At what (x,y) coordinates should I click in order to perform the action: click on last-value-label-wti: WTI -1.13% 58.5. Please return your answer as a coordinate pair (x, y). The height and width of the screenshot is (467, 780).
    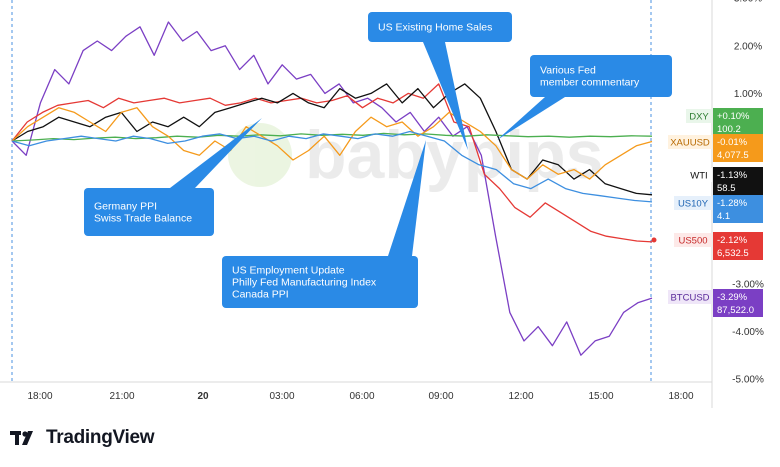
    Looking at the image, I should click on (724, 181).